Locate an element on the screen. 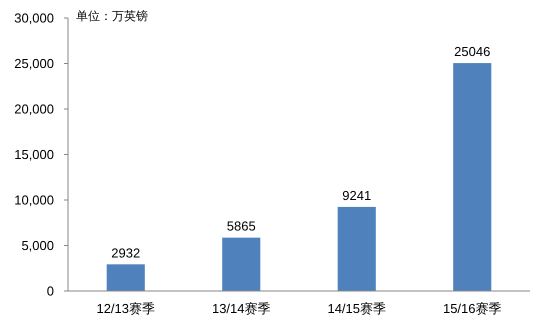  annotation: 单位：万英镑 is located at coordinates (112, 16).